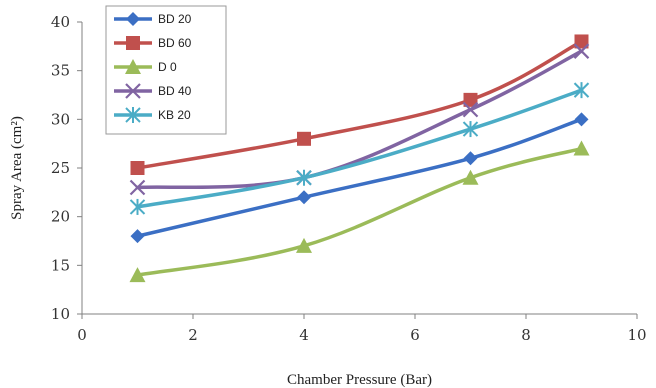  What do you see at coordinates (60, 168) in the screenshot?
I see `y-tick-label: 25` at bounding box center [60, 168].